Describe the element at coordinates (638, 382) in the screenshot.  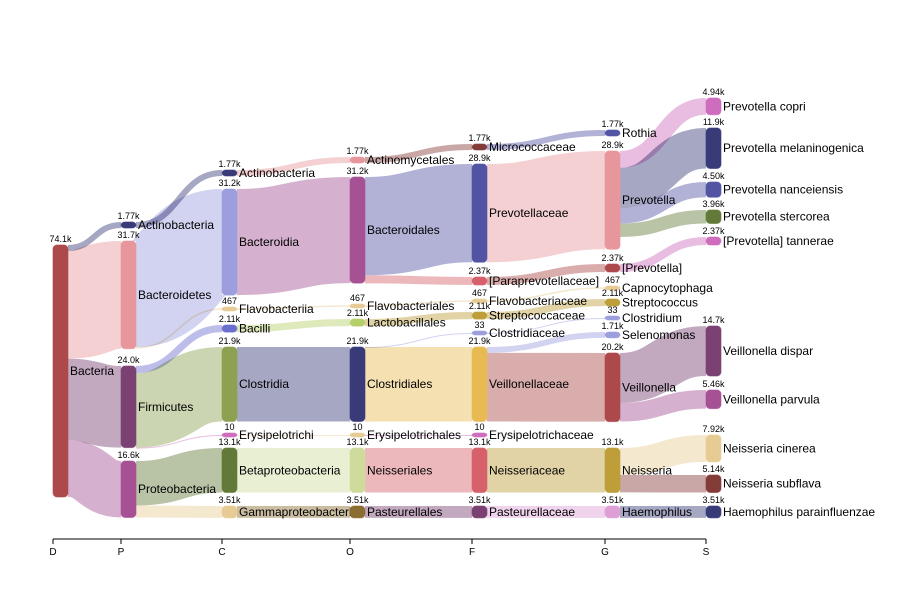
I see `node-veillonella: 20.2k Veillonella` at that location.